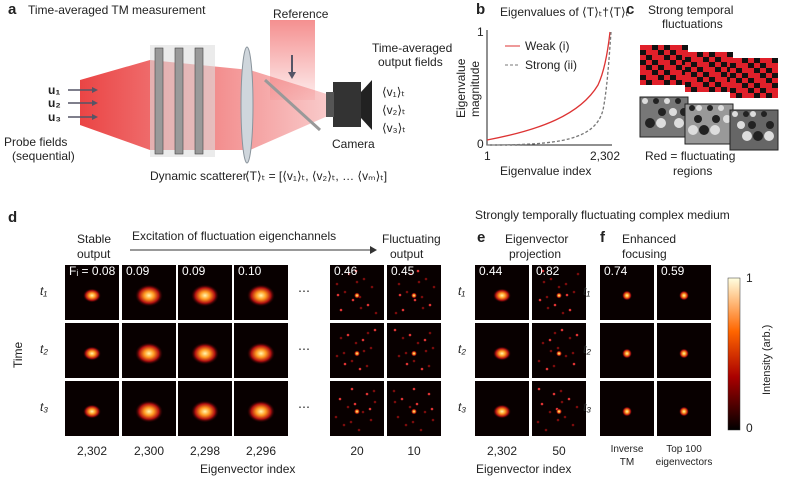 The height and width of the screenshot is (480, 800). I want to click on value-label: 0.09, so click(138, 271).